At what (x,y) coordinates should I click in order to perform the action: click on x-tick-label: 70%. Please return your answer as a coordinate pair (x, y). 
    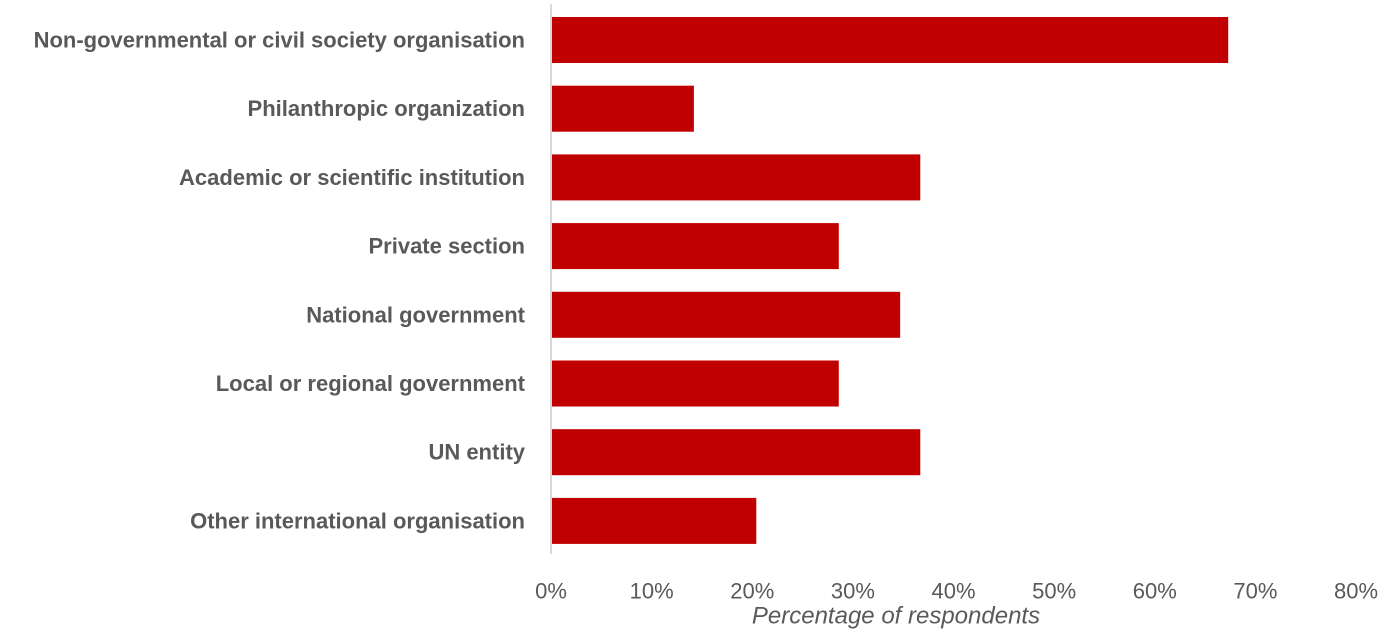
    Looking at the image, I should click on (1255, 591).